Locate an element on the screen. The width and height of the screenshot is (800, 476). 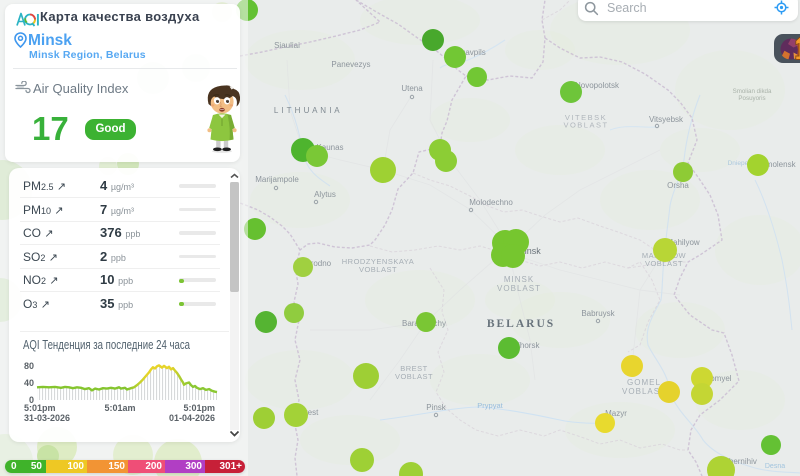
svg-text: Vitsyebsk is located at coordinates (666, 119).